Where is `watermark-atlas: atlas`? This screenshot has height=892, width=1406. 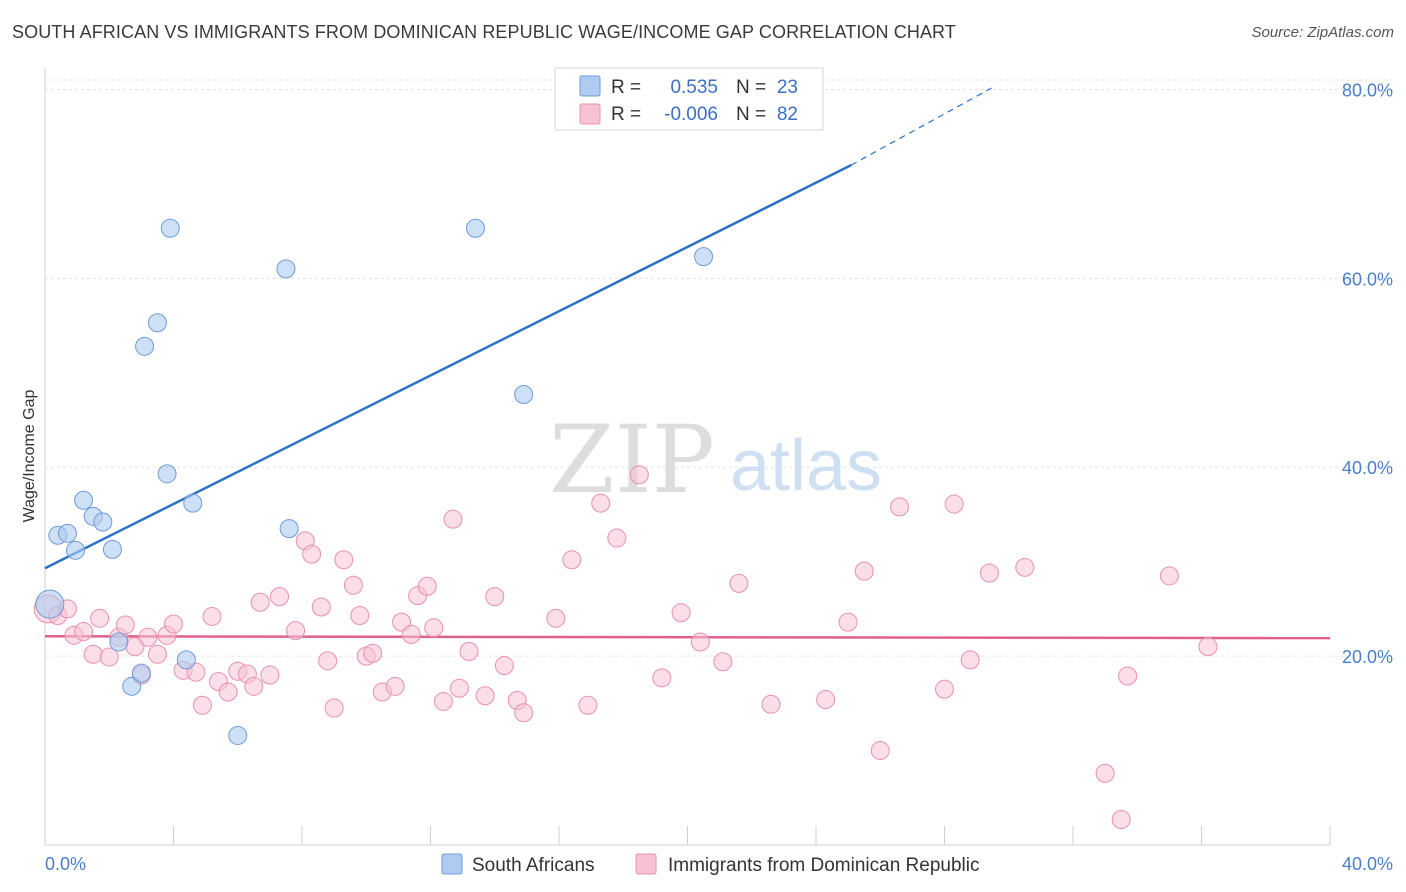
watermark-atlas: atlas is located at coordinates (806, 466).